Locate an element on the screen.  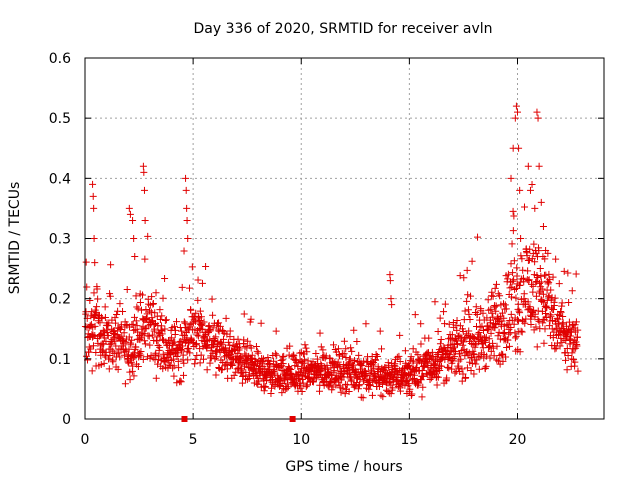
y-tick-label: 0 is located at coordinates (66, 420).